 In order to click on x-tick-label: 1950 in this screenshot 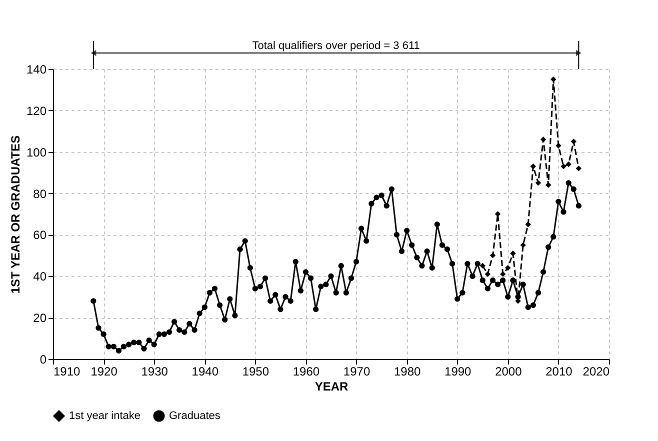, I will do `click(256, 371)`.